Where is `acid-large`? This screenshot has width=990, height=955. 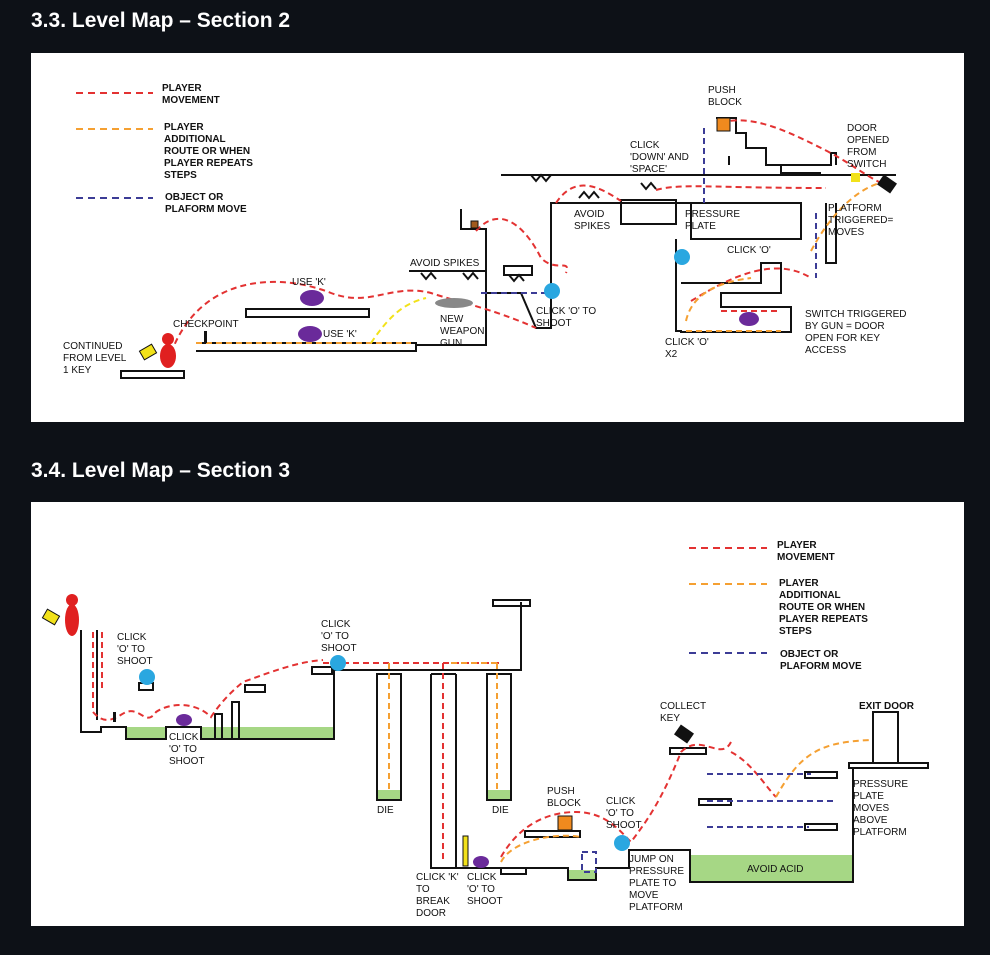
acid-large is located at coordinates (771, 868).